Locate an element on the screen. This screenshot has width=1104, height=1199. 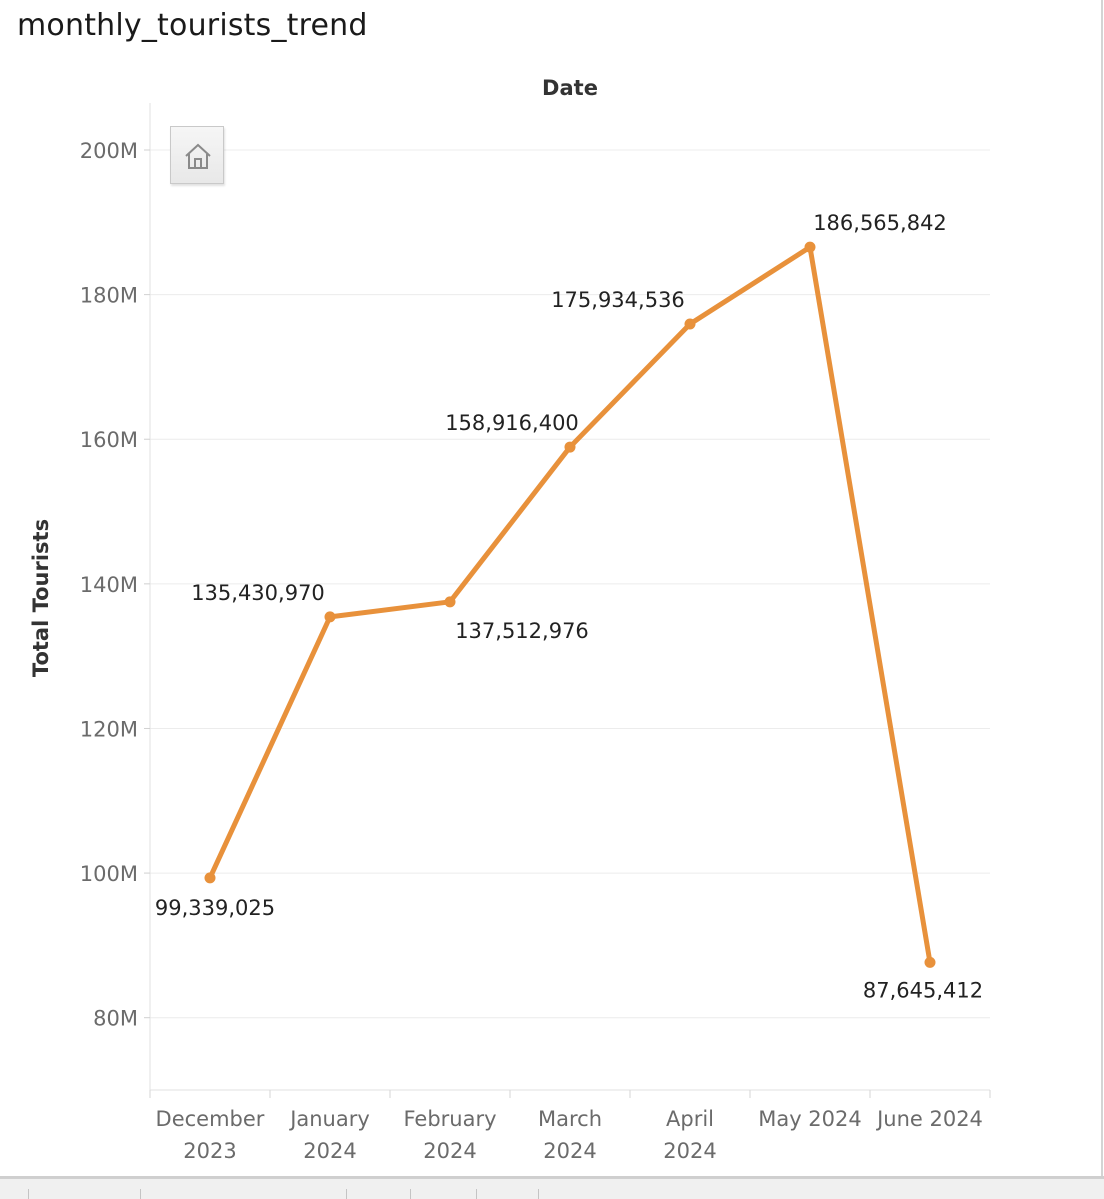
y-tick-label: 80M is located at coordinates (115, 1019).